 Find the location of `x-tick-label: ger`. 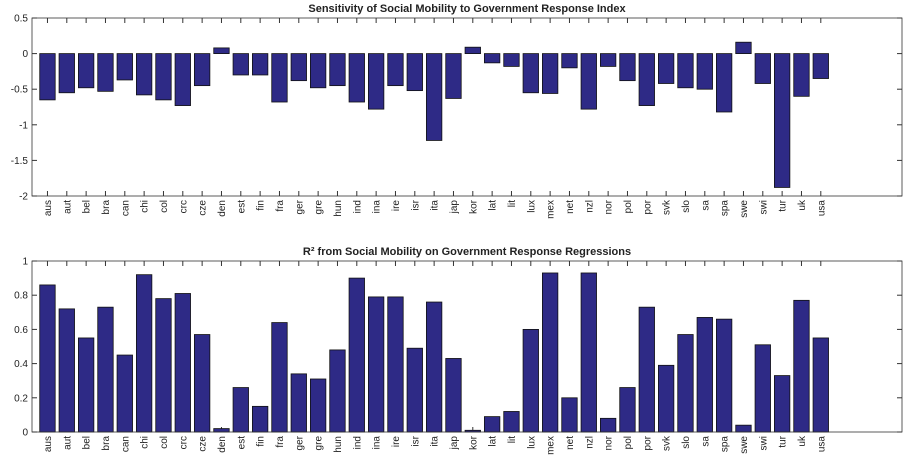

x-tick-label: ger is located at coordinates (299, 442).